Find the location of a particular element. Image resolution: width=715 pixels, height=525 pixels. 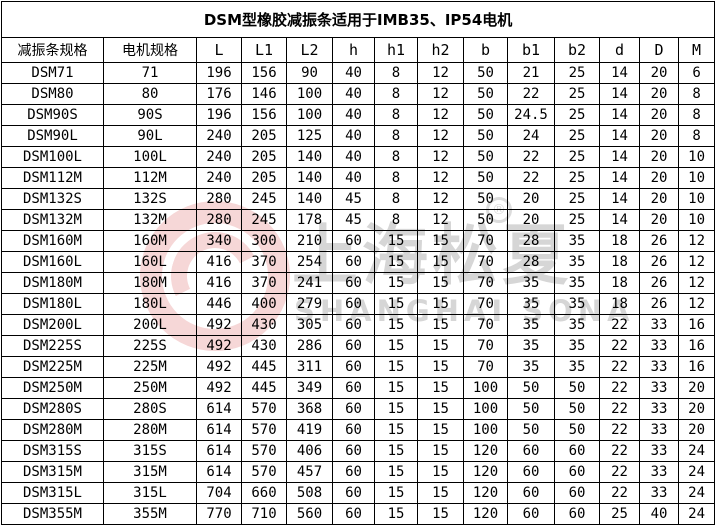

cell-h: 45 is located at coordinates (353, 220).